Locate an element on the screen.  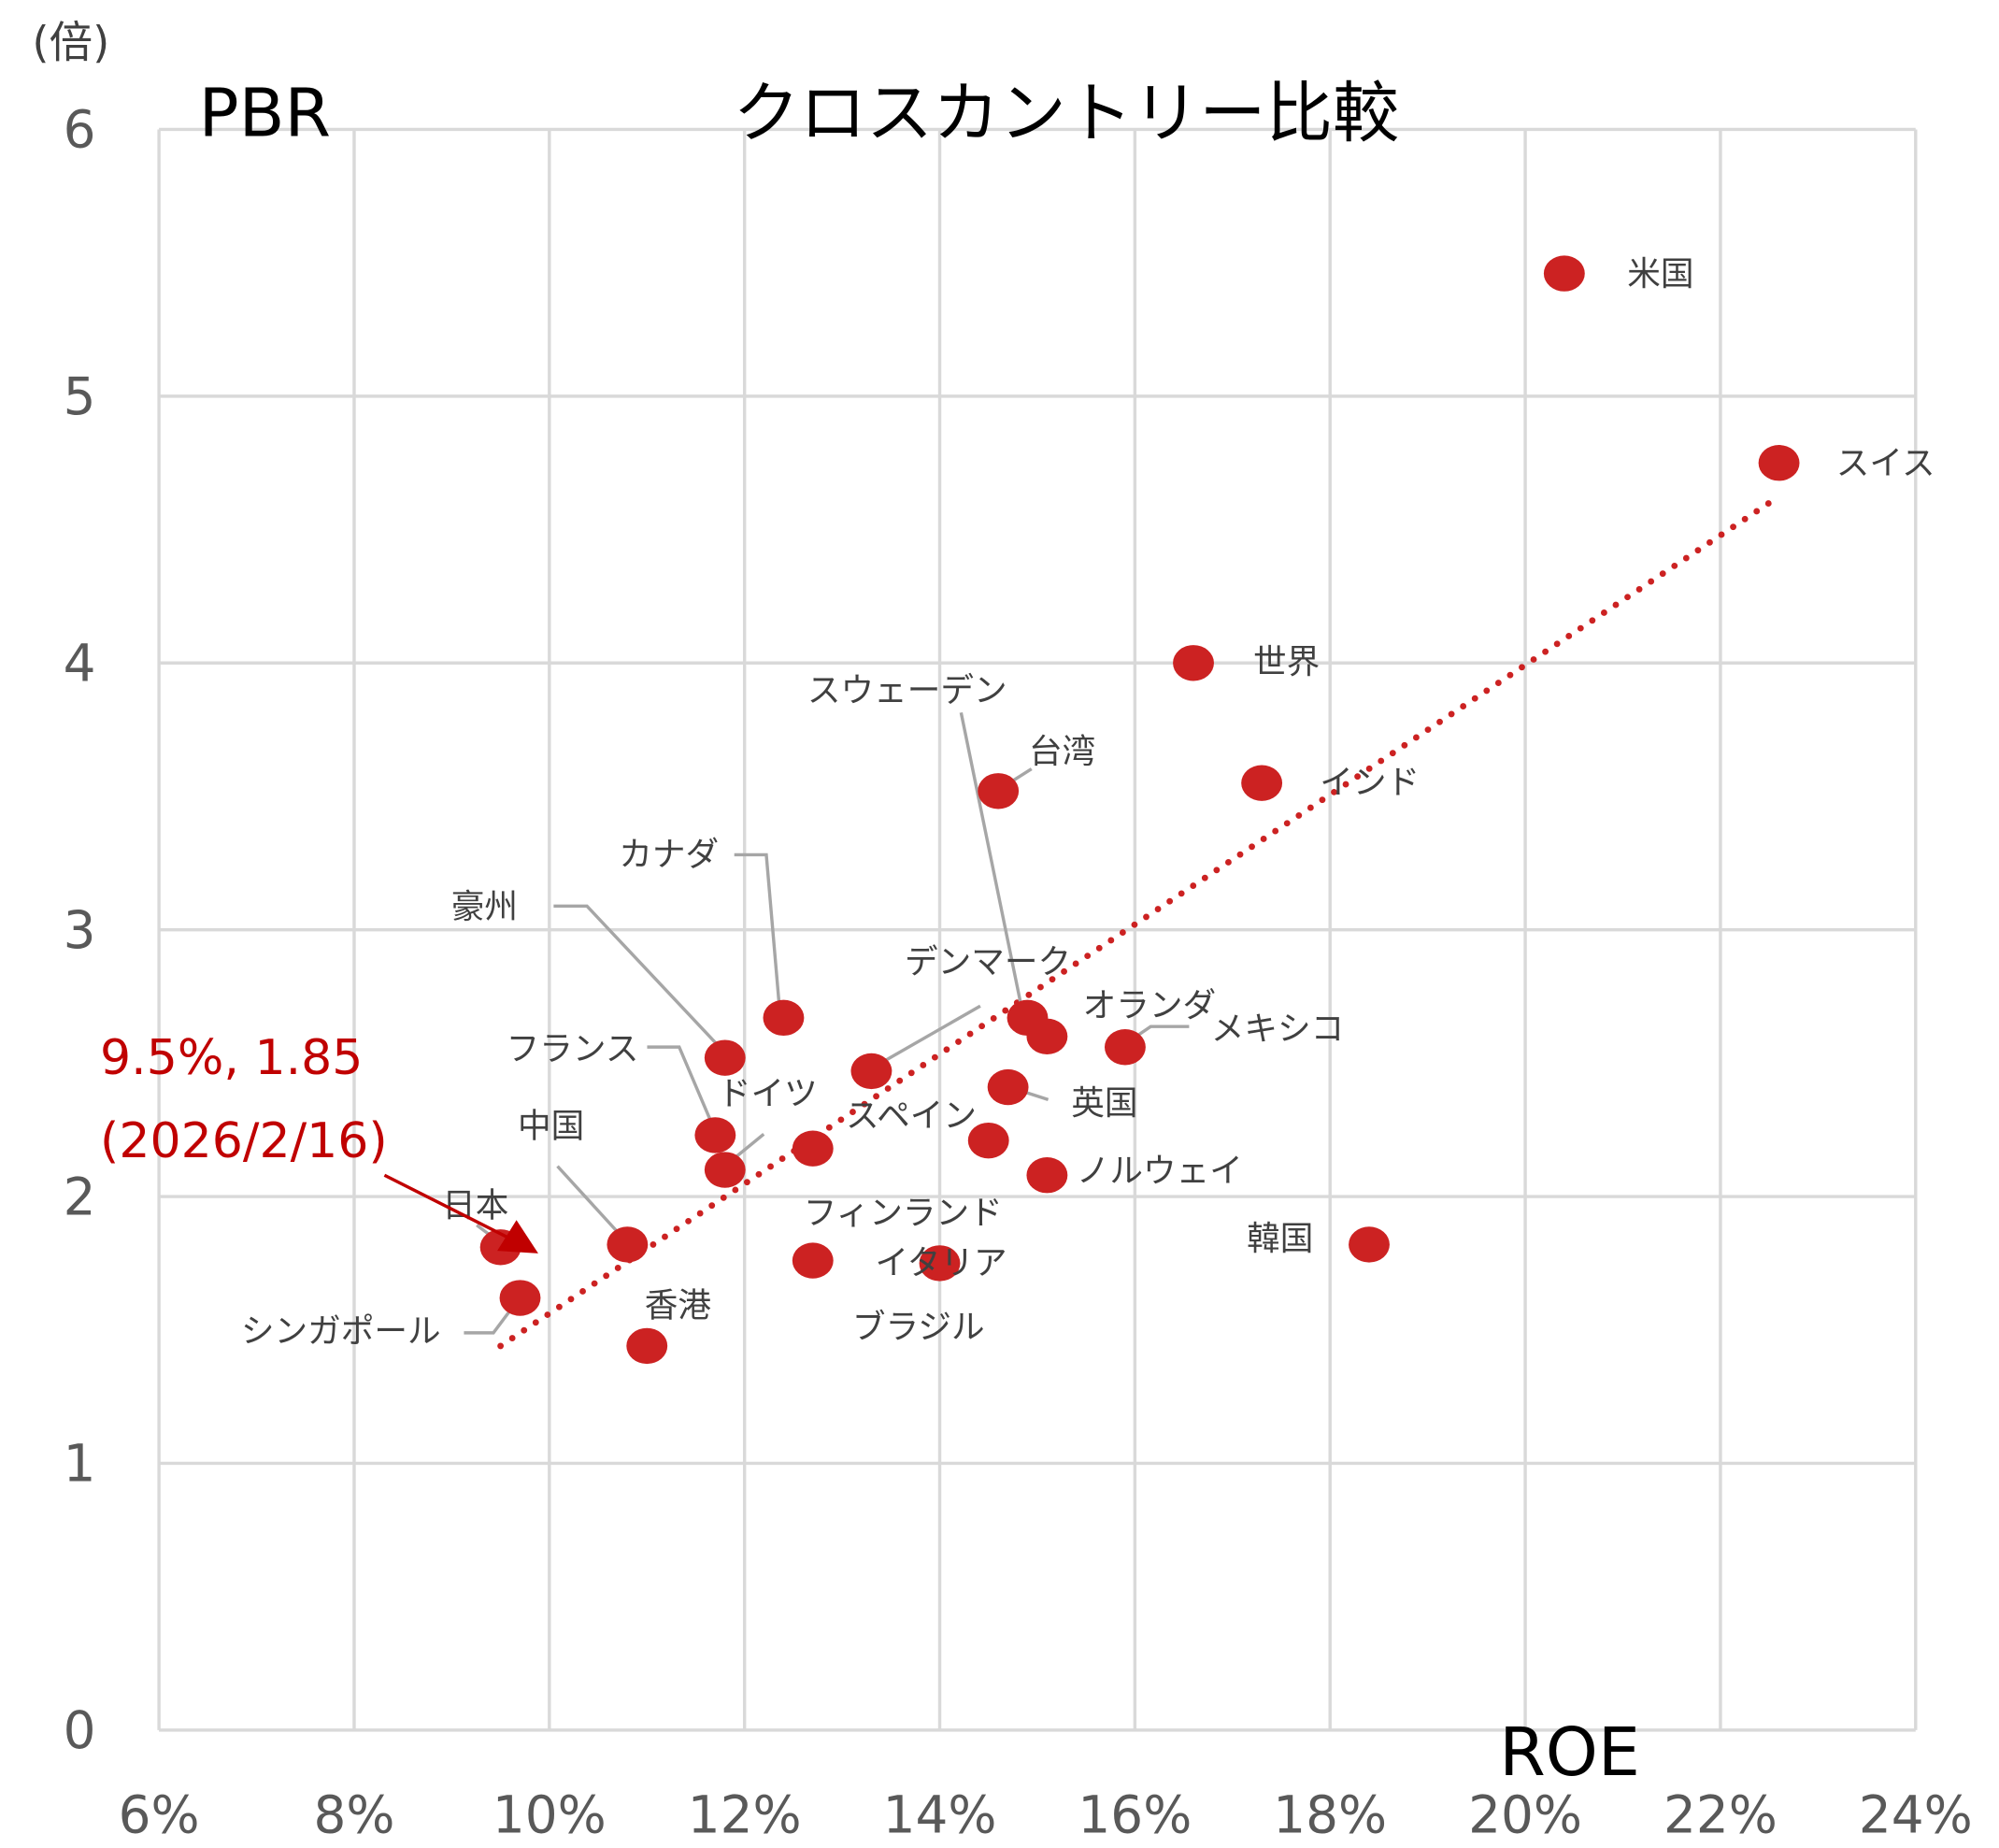
data-label: カナダ is located at coordinates (669, 855).